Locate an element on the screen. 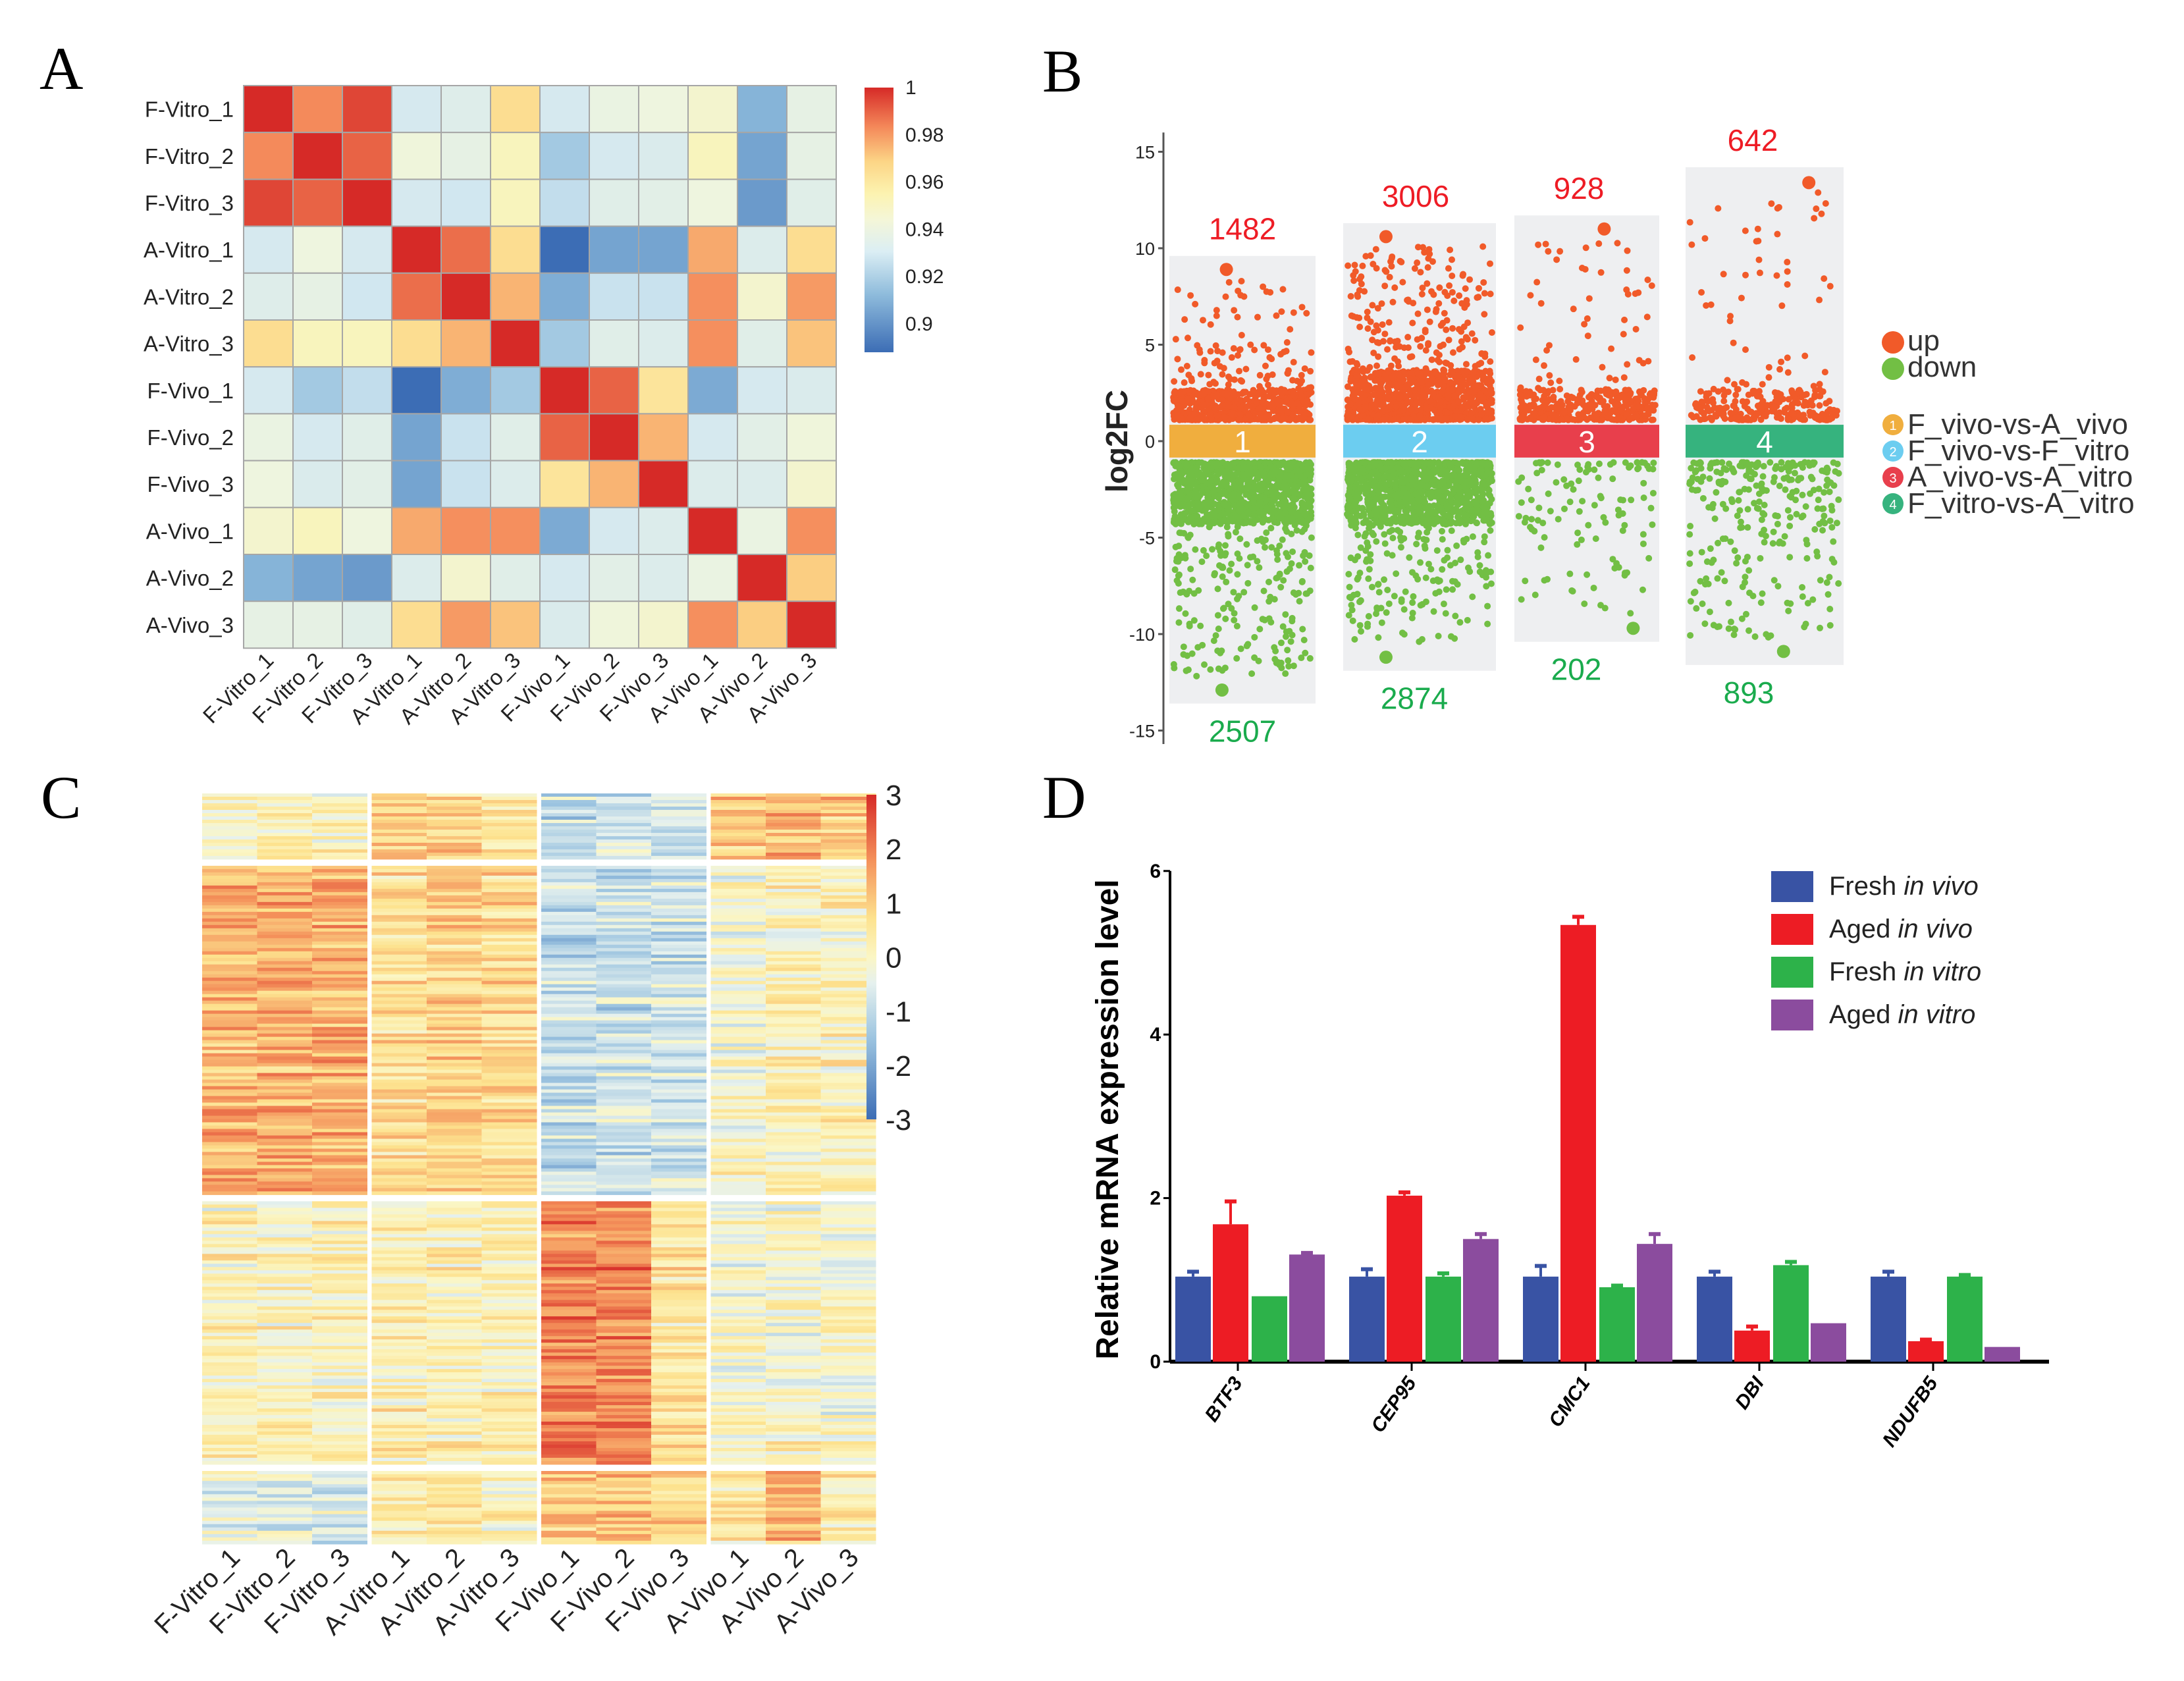  y-tick-label: 5 is located at coordinates (1150, 346).